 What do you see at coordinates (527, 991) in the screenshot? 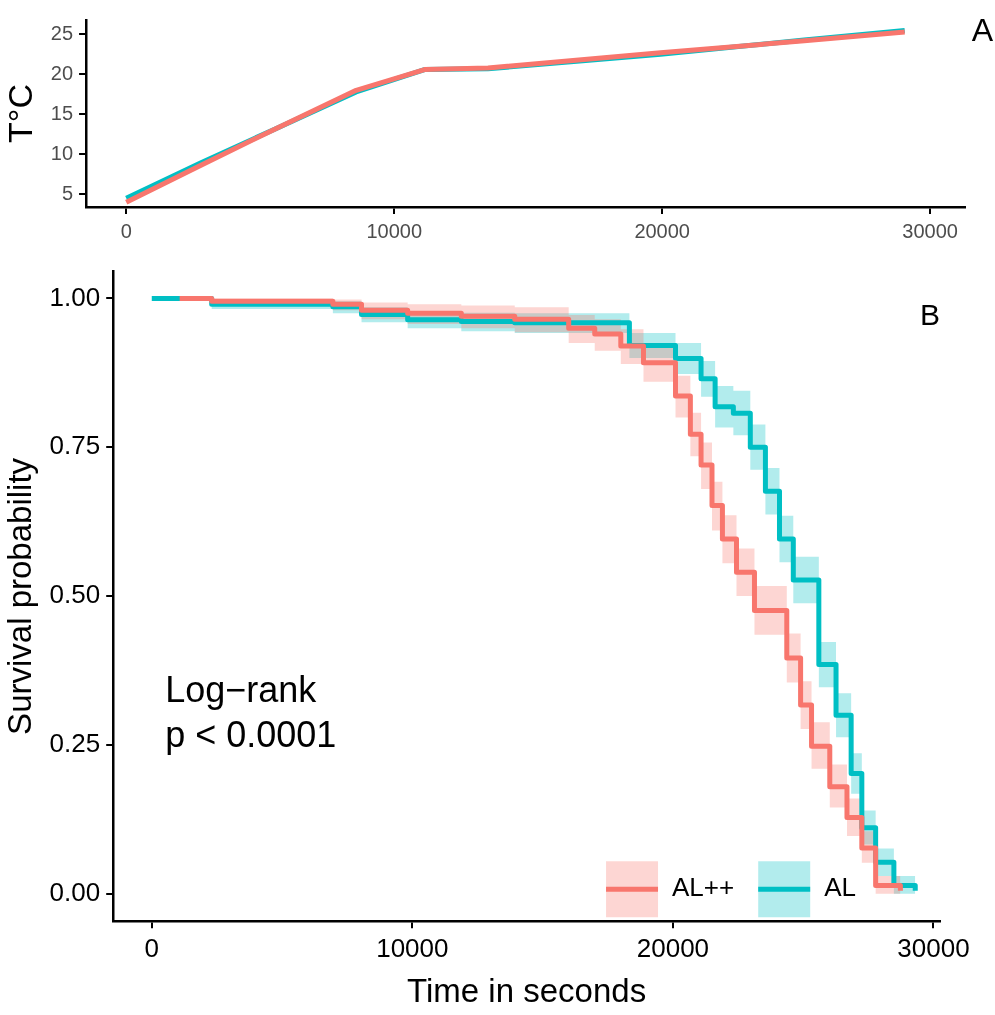
I see `x-axis-title: Time in seconds` at bounding box center [527, 991].